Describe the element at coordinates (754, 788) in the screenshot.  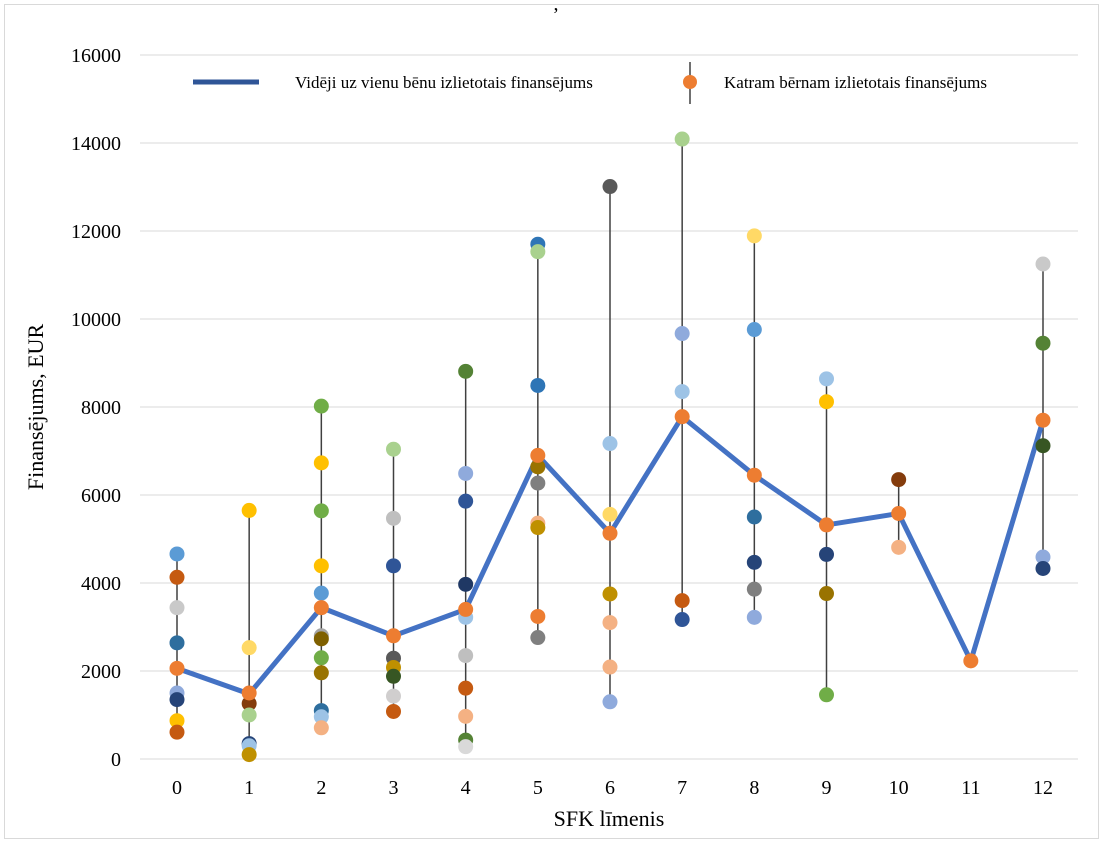
I see `x-tick-label: 8` at that location.